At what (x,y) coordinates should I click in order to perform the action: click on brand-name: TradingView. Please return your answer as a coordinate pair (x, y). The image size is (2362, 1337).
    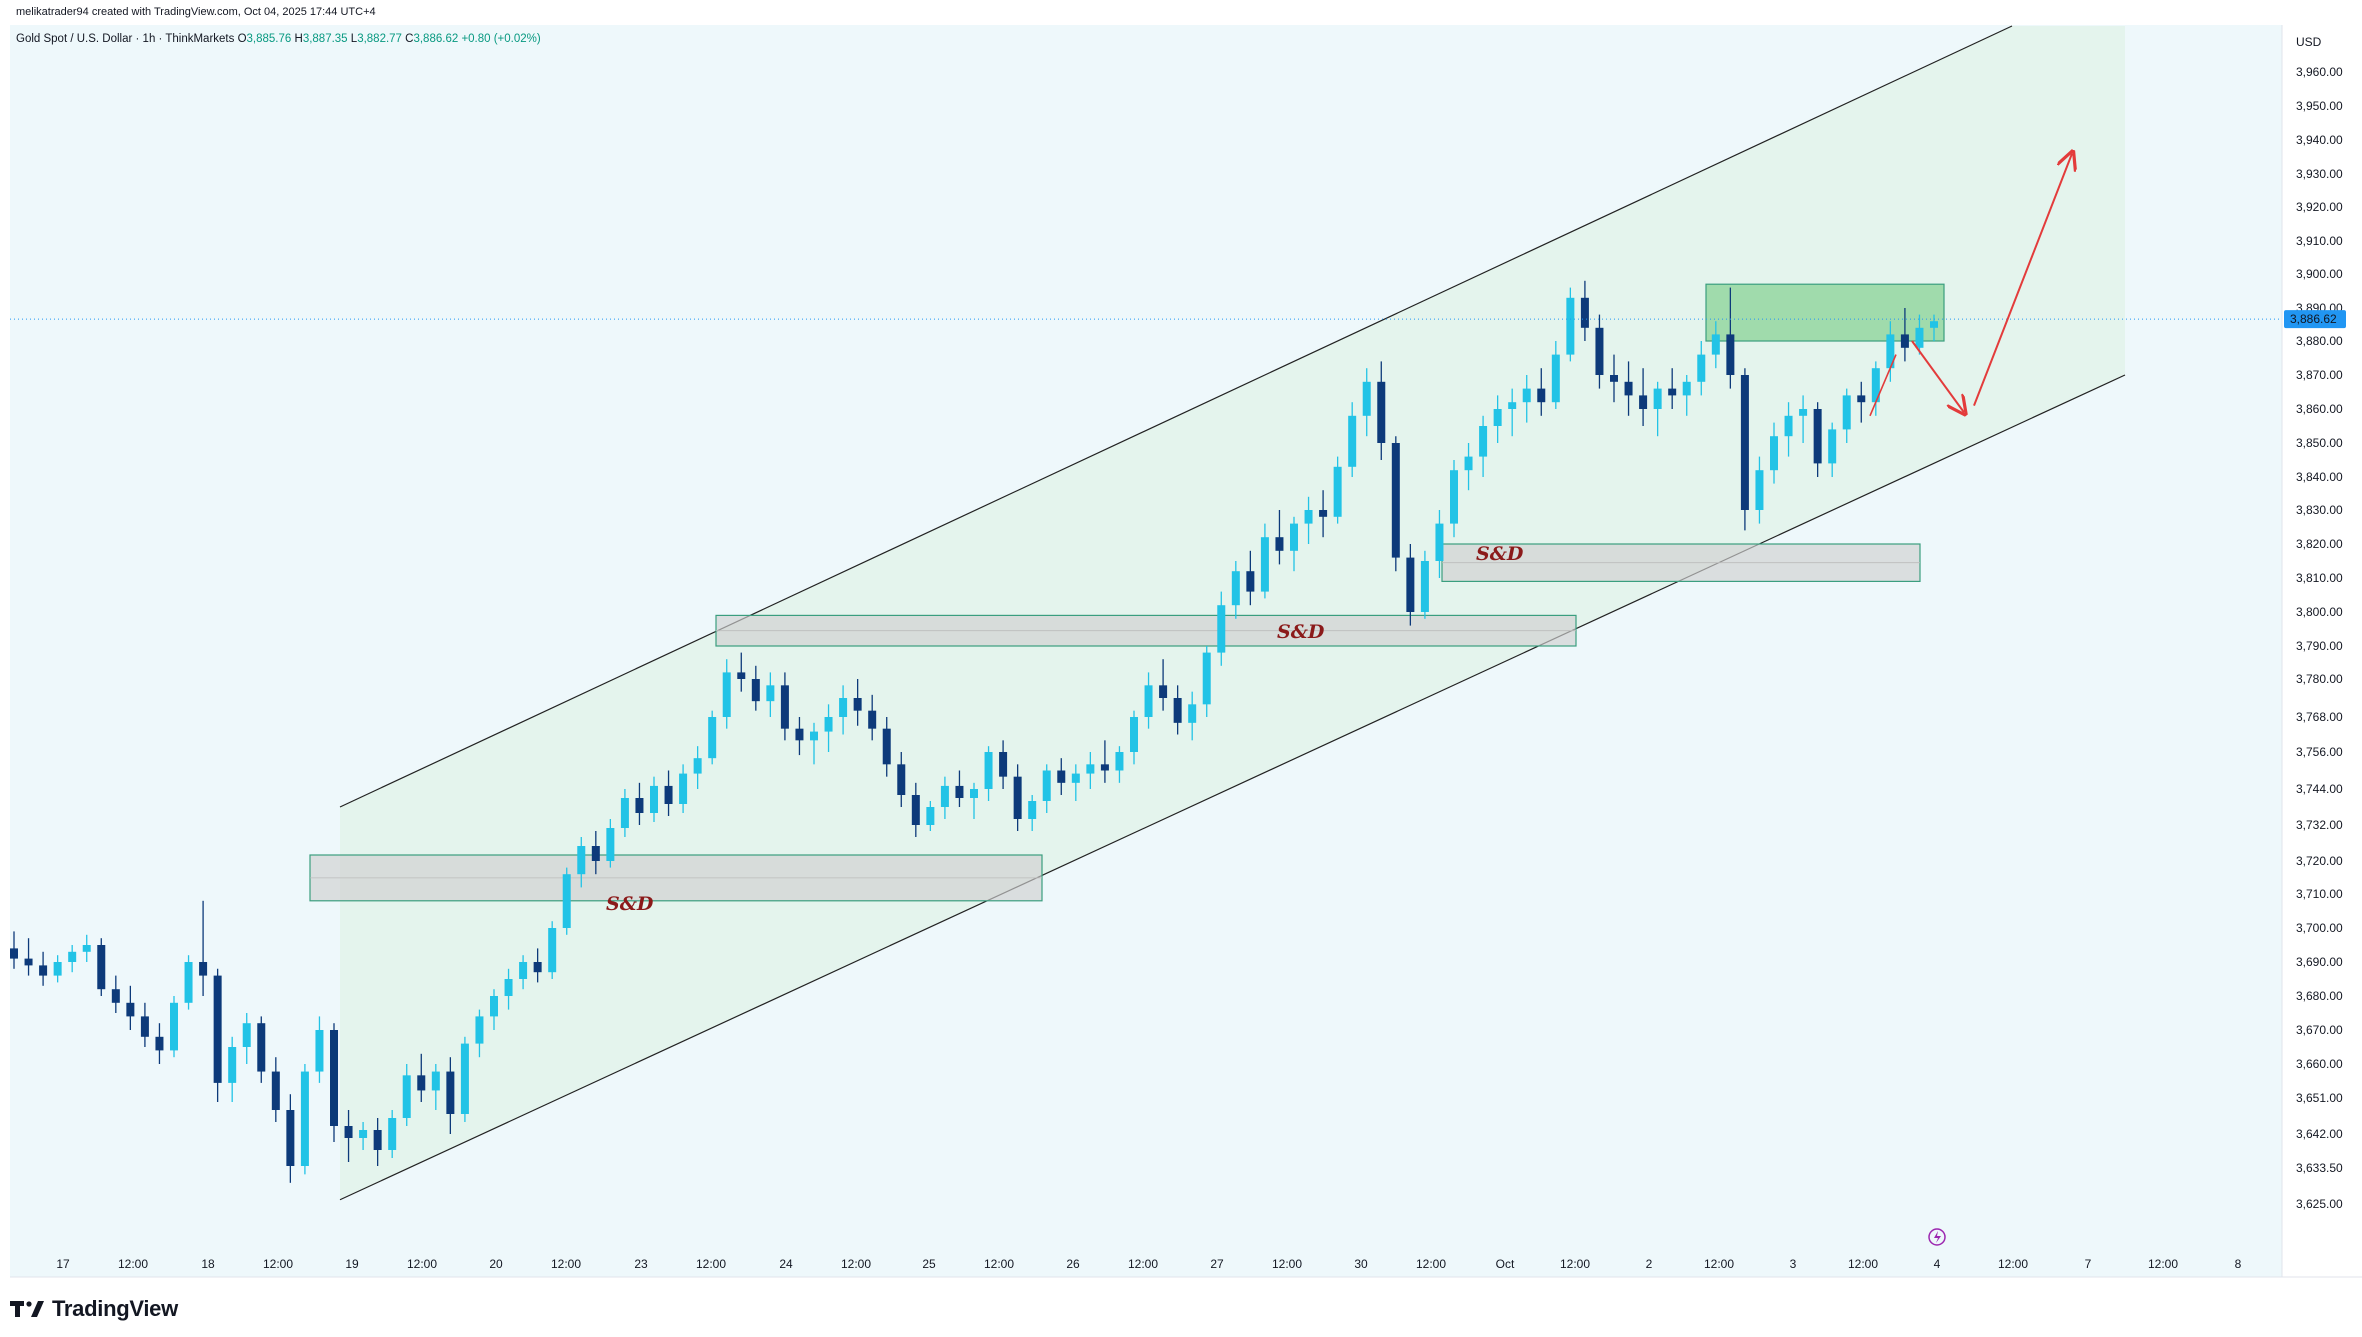
    Looking at the image, I should click on (115, 1308).